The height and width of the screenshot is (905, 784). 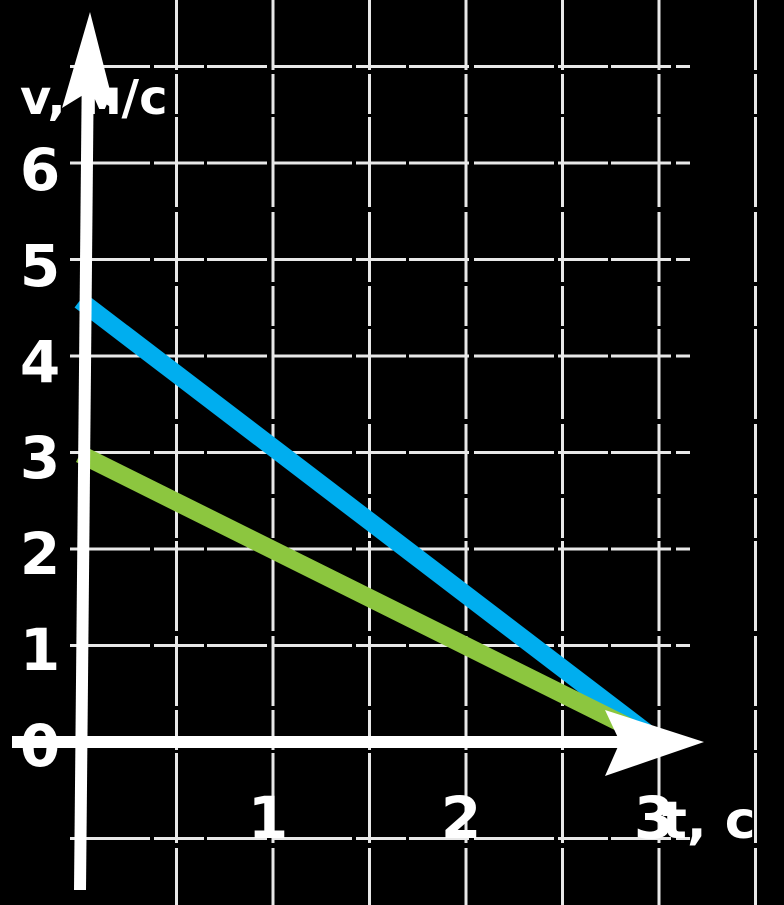 What do you see at coordinates (40, 362) in the screenshot?
I see `y-tick-label: 4` at bounding box center [40, 362].